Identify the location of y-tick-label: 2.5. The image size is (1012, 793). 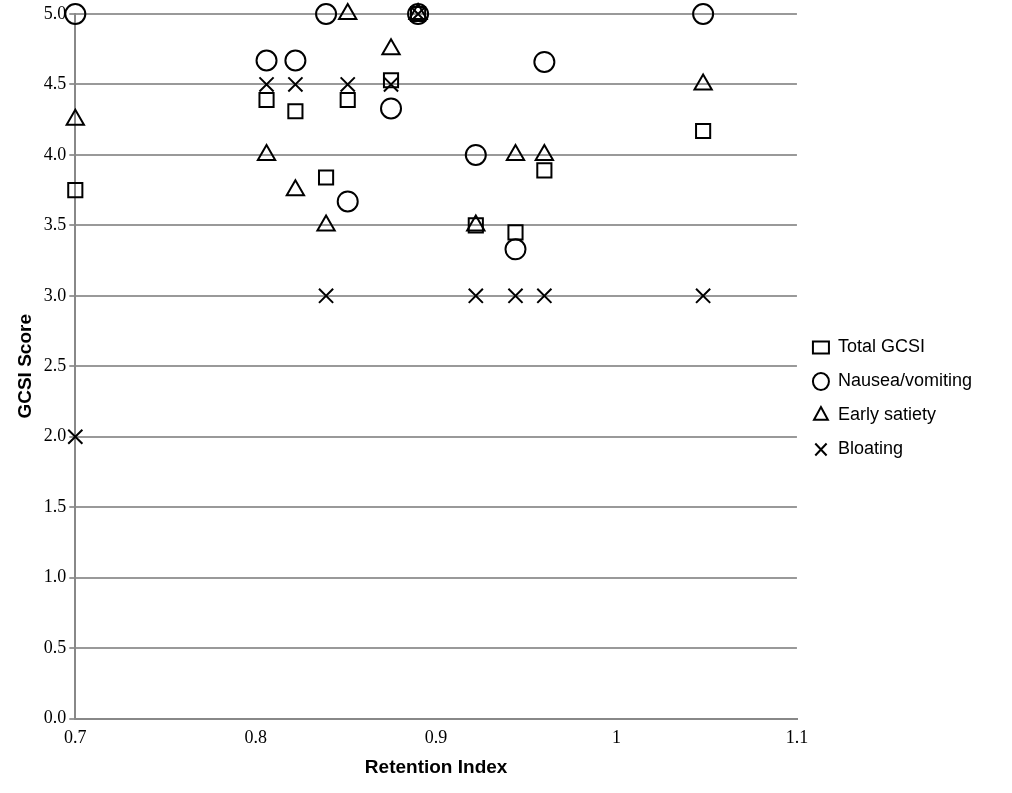
(55, 365).